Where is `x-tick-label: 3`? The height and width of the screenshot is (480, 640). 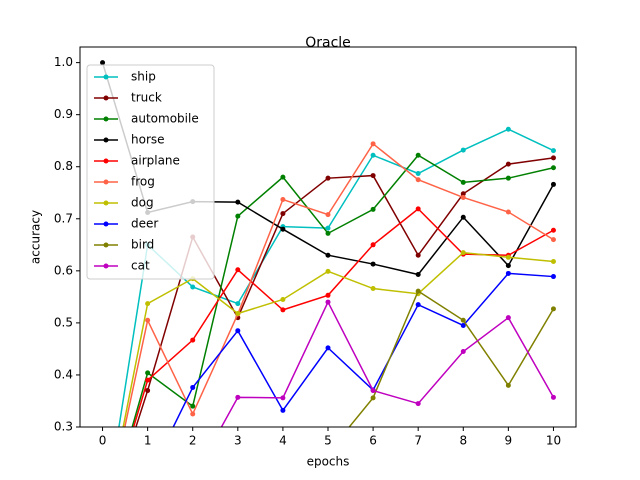
x-tick-label: 3 is located at coordinates (238, 441).